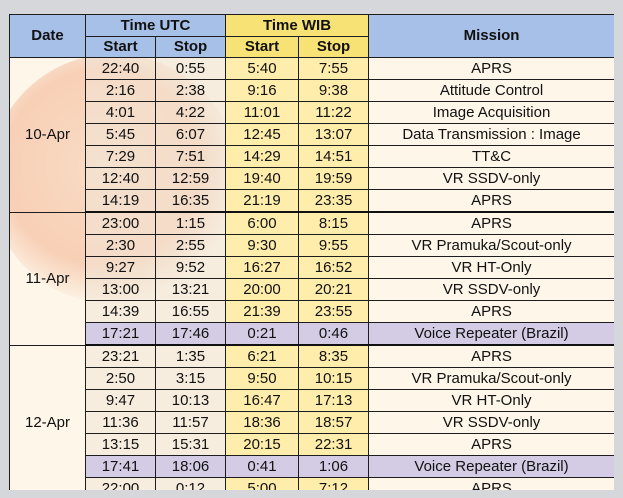  Describe the element at coordinates (190, 356) in the screenshot. I see `utc-stop-cell: 1:35` at that location.